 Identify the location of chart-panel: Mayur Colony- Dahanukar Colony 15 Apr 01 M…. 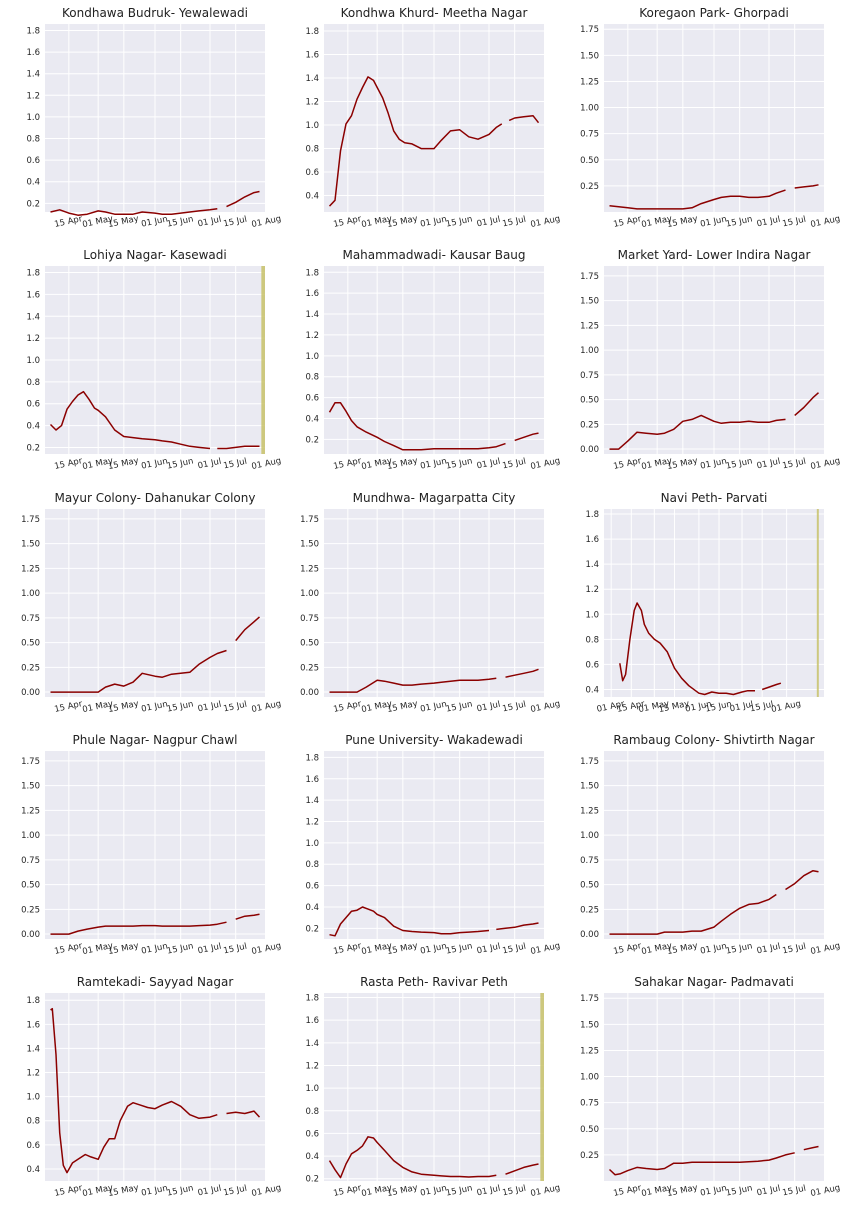
(143, 611).